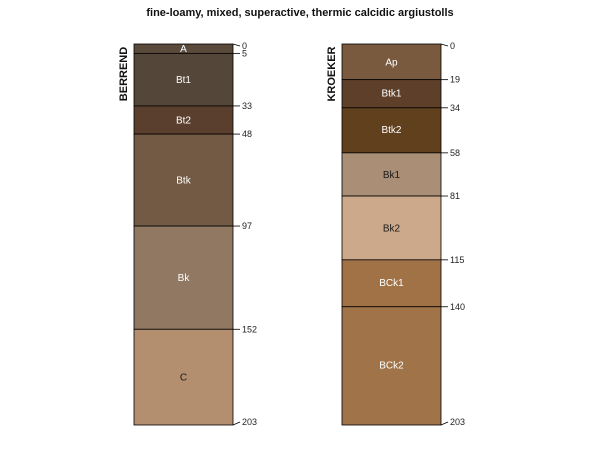 The height and width of the screenshot is (450, 600). I want to click on horizon-label: Bt2, so click(183, 121).